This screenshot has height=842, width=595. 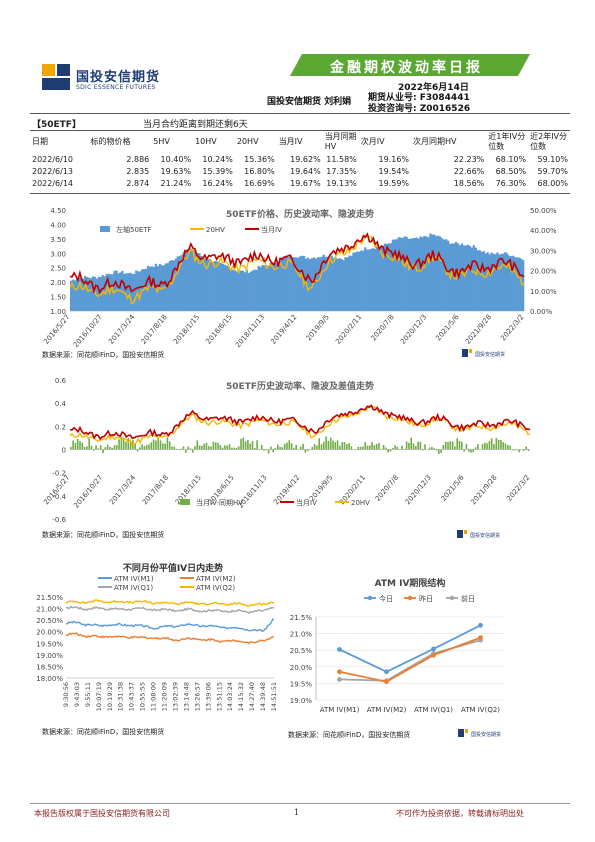 What do you see at coordinates (348, 329) in the screenshot?
I see `x-tick-label: 2020/2/11` at bounding box center [348, 329].